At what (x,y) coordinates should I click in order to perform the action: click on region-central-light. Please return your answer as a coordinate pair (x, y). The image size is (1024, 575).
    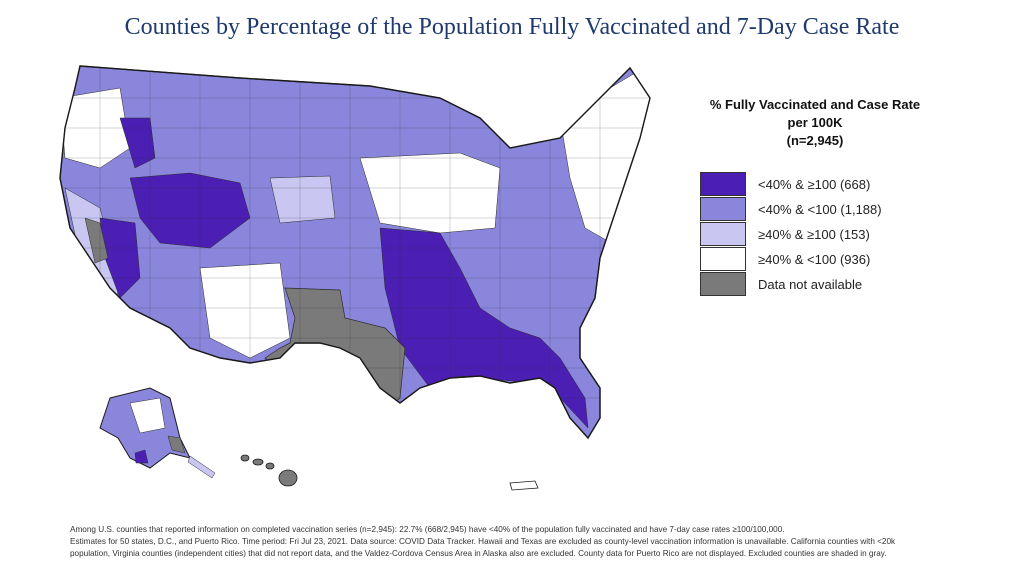
    Looking at the image, I should click on (302, 199).